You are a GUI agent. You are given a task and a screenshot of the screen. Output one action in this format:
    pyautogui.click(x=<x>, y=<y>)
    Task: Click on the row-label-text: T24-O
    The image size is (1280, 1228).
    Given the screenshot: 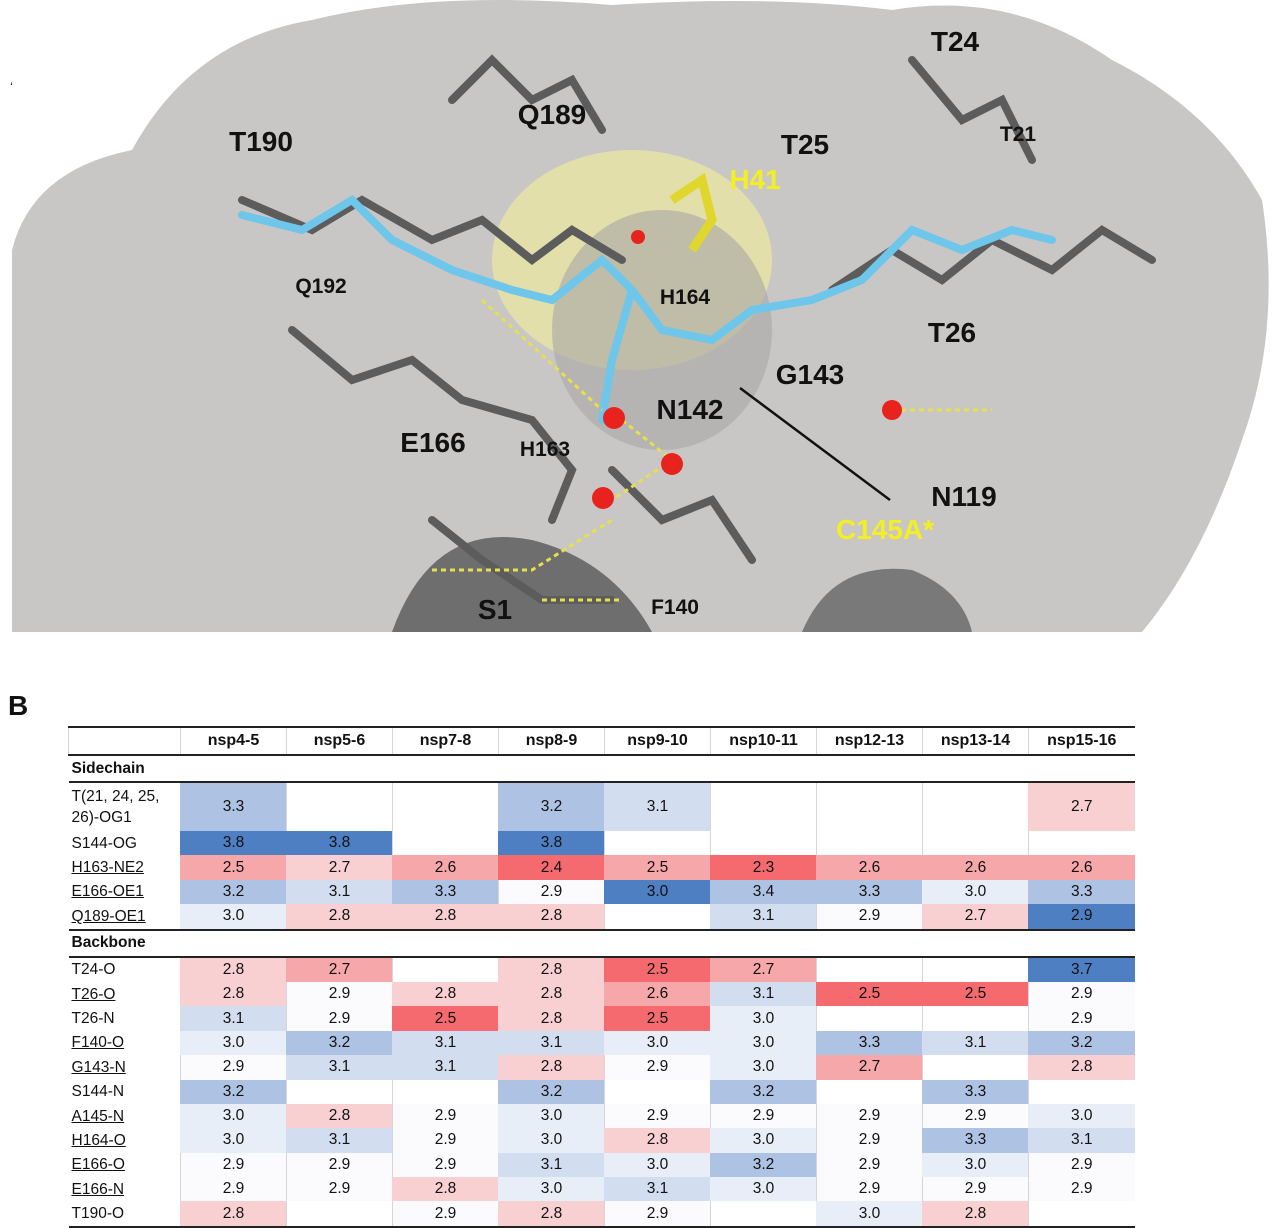 What is the action you would take?
    pyautogui.click(x=93, y=970)
    